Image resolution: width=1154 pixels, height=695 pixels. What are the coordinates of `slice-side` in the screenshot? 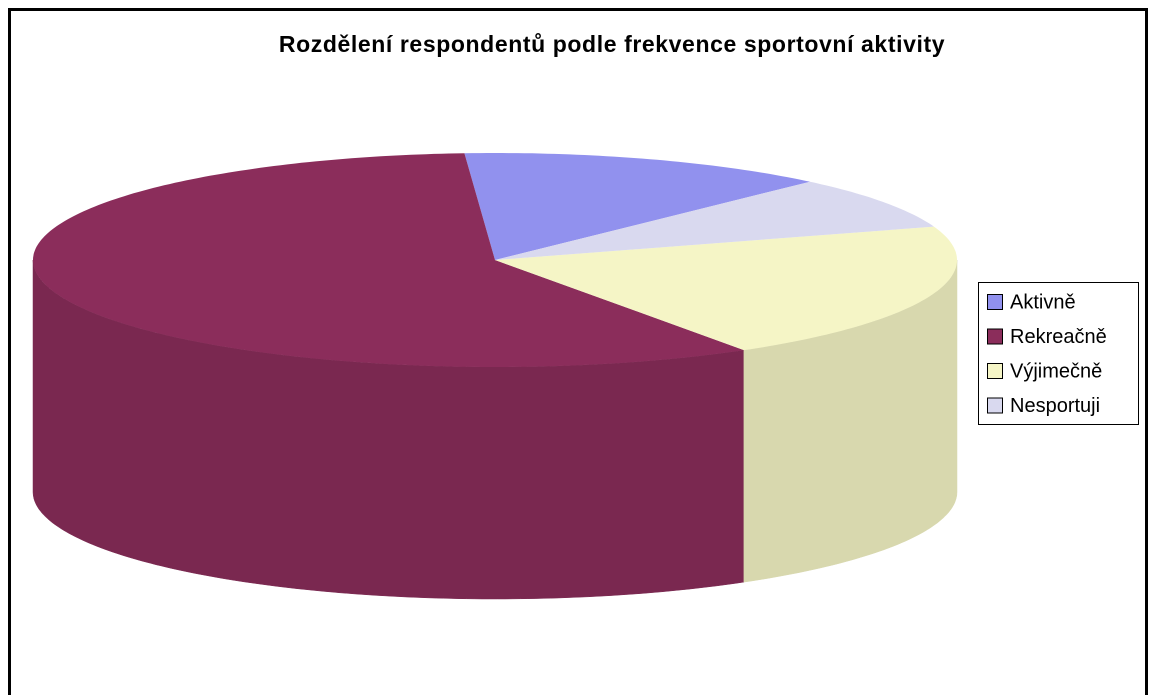 It's located at (850, 421).